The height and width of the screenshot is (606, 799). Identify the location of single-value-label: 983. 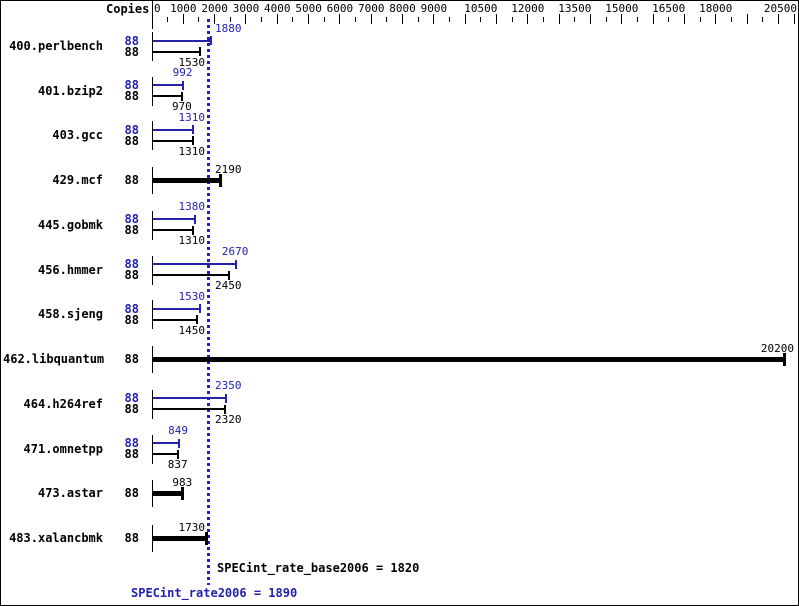
(182, 483).